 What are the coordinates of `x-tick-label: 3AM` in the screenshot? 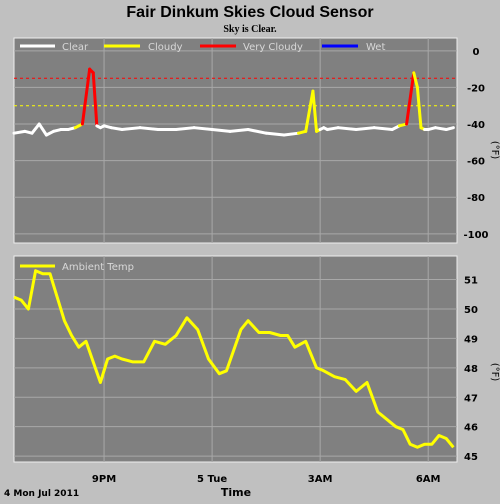 It's located at (320, 479).